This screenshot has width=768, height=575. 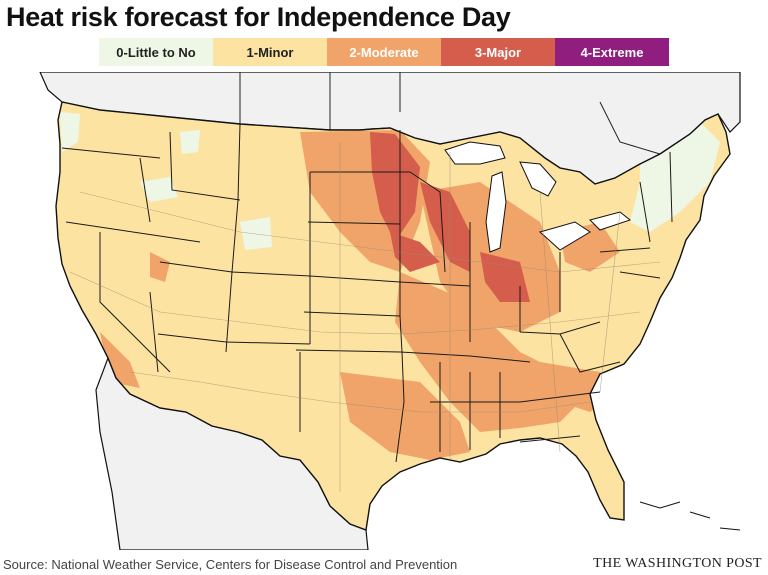 I want to click on legend-label: 3-Major, so click(x=498, y=52).